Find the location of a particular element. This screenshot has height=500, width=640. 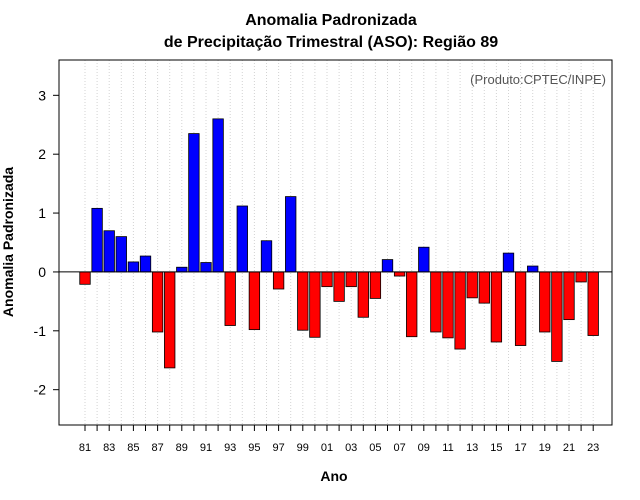

y-tick-label: -1 is located at coordinates (40, 331).